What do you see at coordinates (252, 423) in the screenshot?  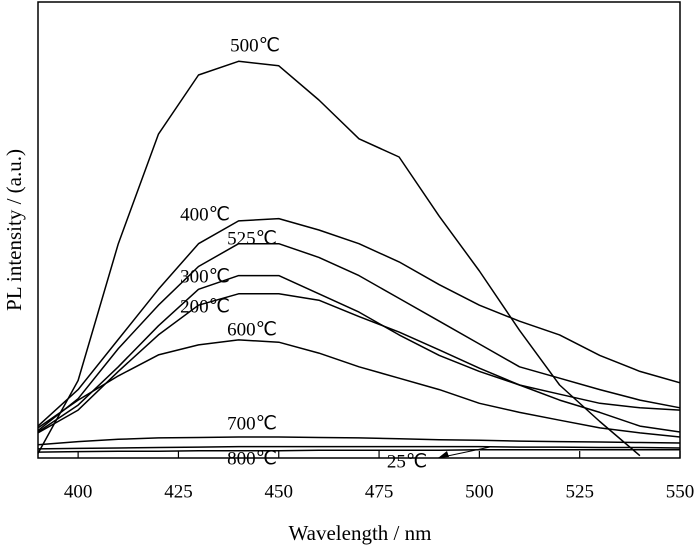 I see `series-label: 700℃` at bounding box center [252, 423].